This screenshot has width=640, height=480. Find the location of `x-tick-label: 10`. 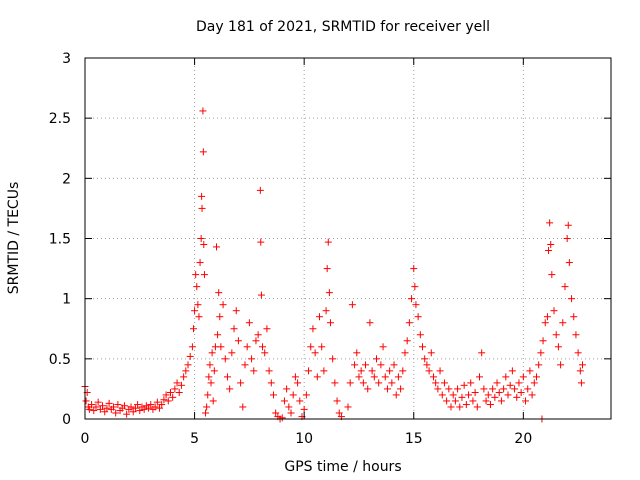

x-tick-label: 10 is located at coordinates (304, 439).